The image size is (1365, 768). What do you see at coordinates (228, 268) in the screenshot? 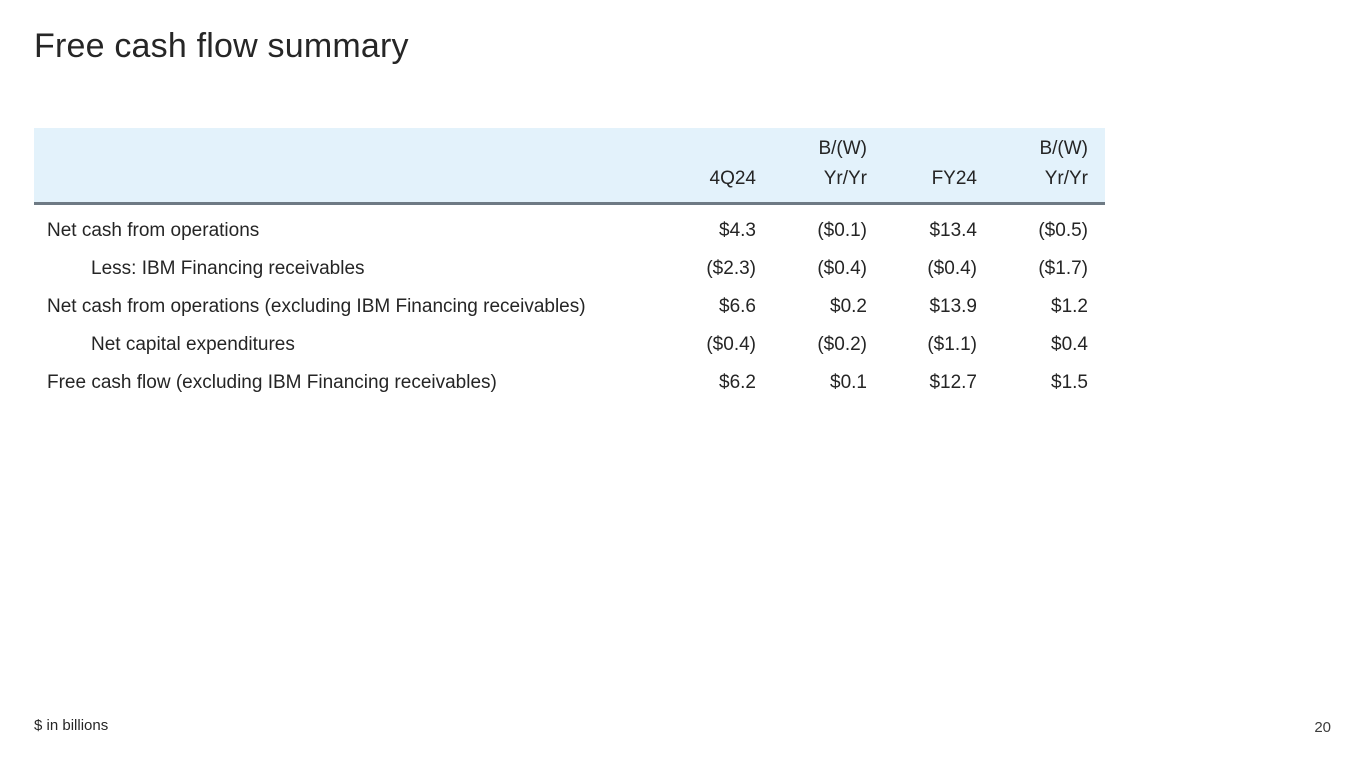
I see `row-label: Less: IBM Financing receivables` at bounding box center [228, 268].